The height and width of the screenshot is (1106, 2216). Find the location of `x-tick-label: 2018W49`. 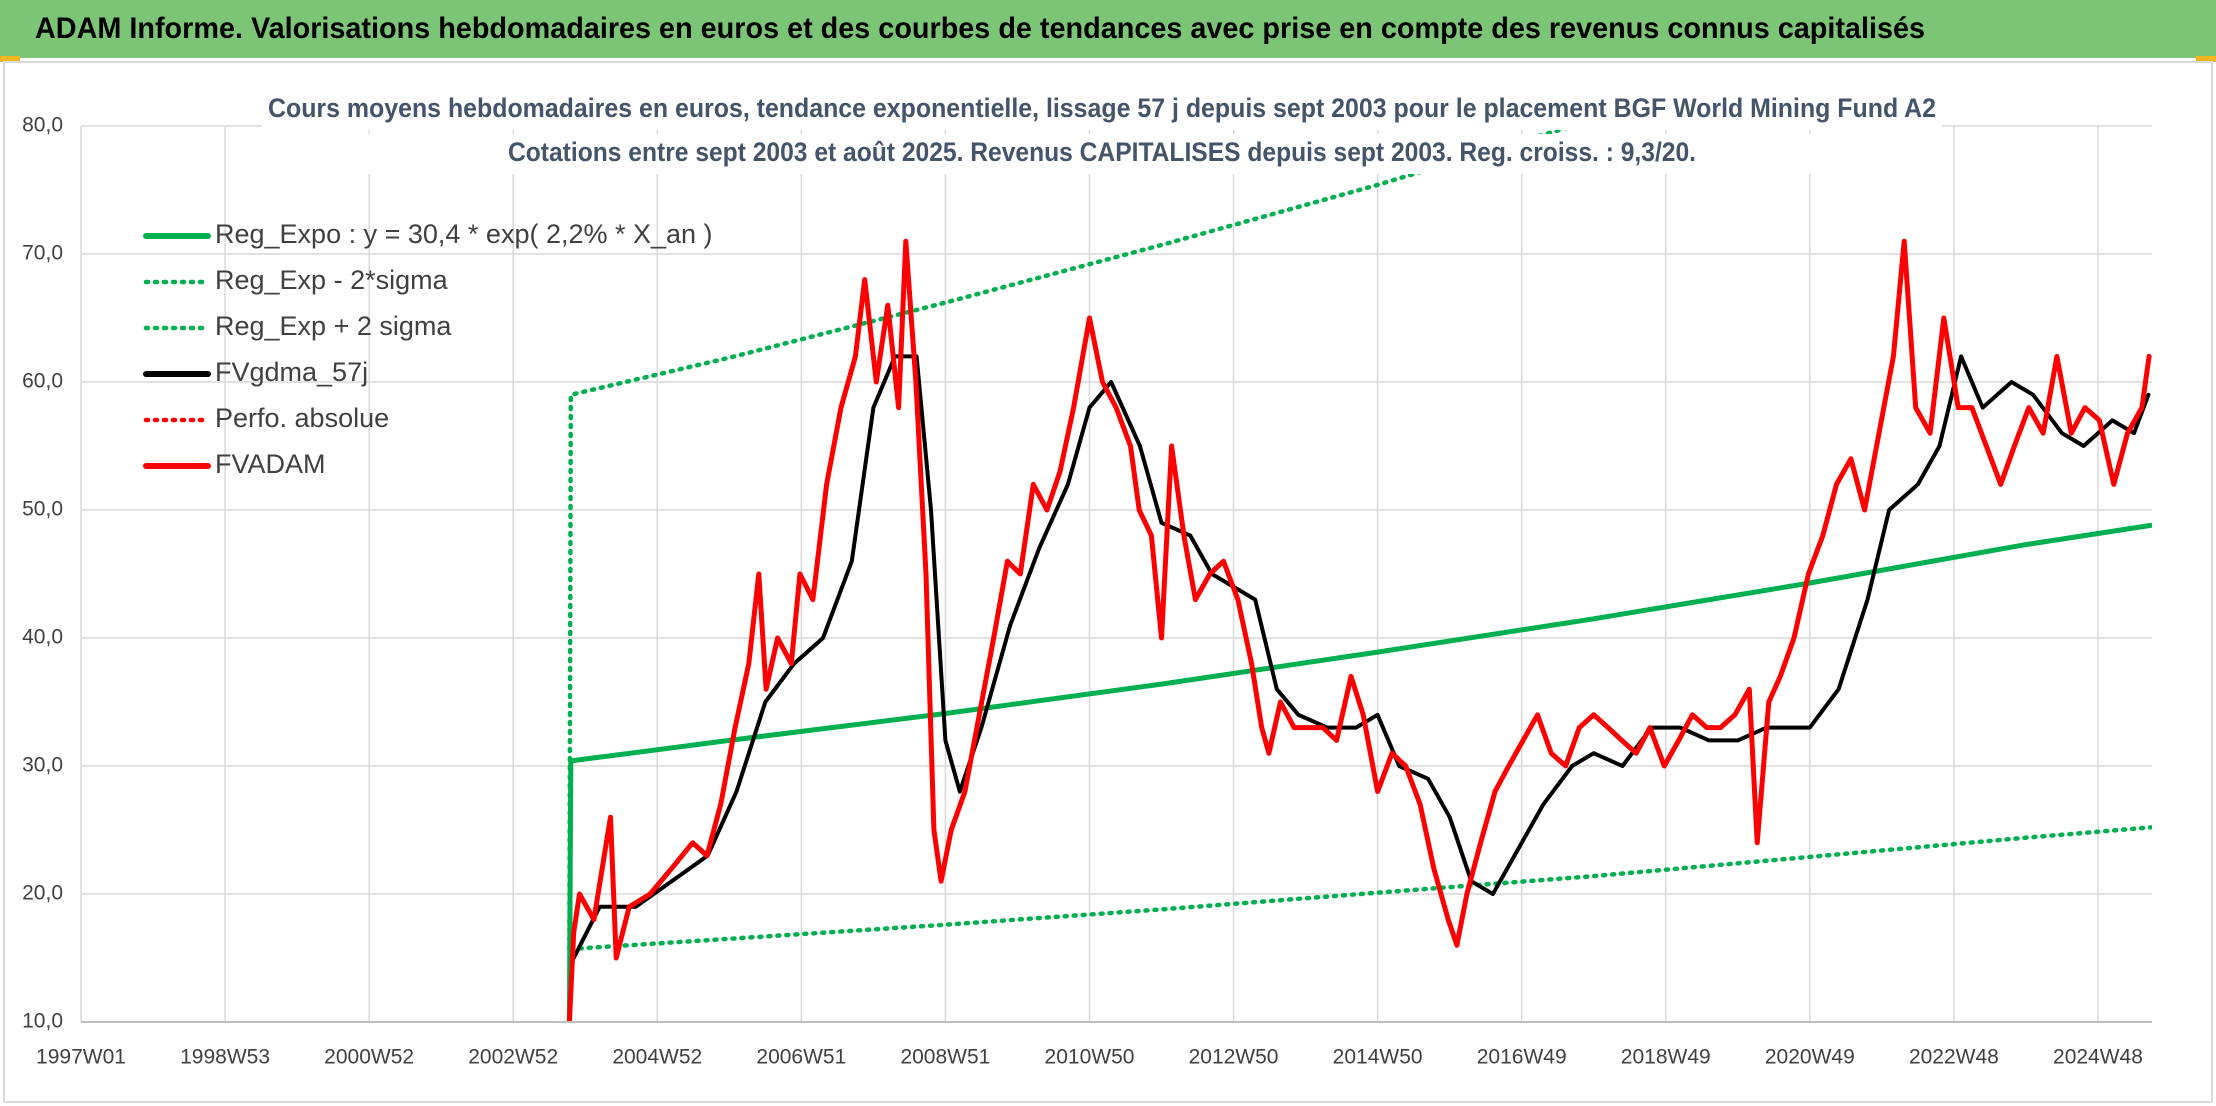

x-tick-label: 2018W49 is located at coordinates (1666, 1057).